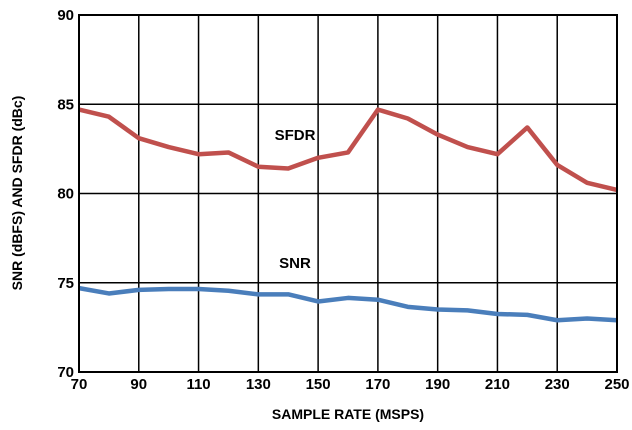 The width and height of the screenshot is (632, 430). Describe the element at coordinates (198, 384) in the screenshot. I see `x-tick-label: 110` at that location.